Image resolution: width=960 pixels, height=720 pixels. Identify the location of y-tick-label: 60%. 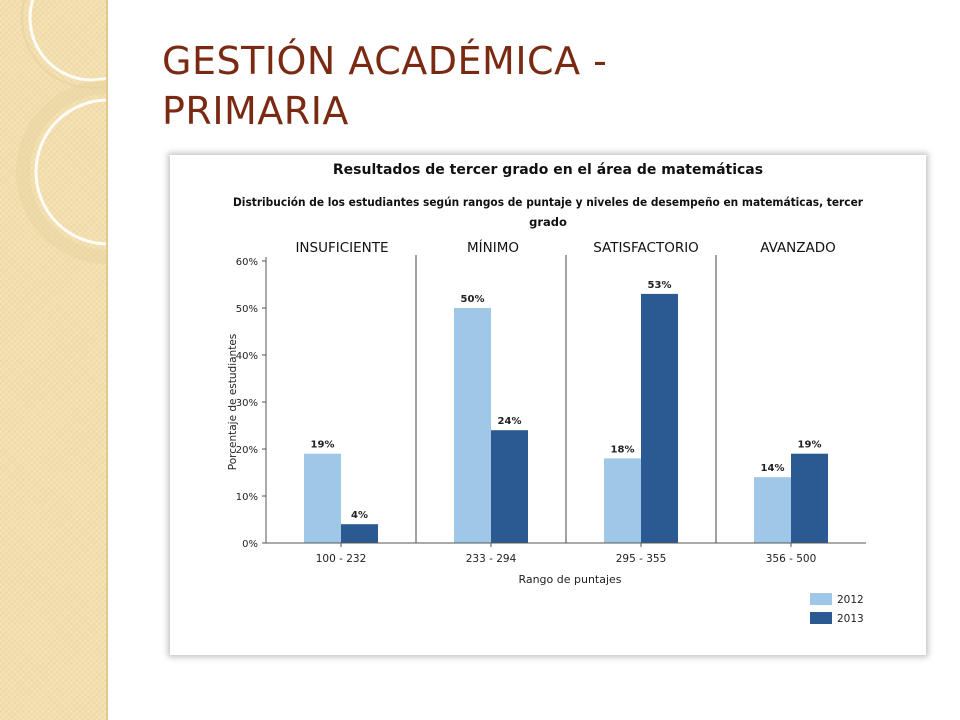
(247, 262).